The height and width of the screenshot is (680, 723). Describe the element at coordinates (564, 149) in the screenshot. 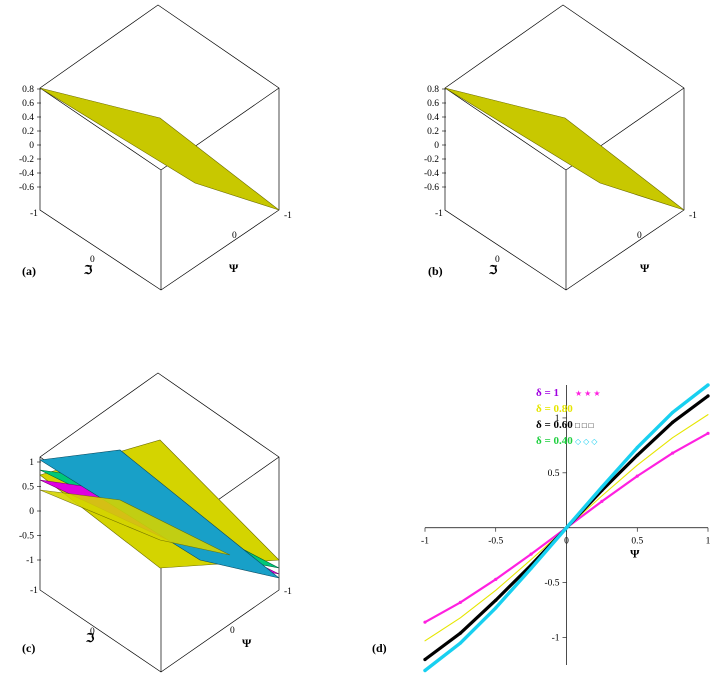

I see `panel-b-surface` at that location.